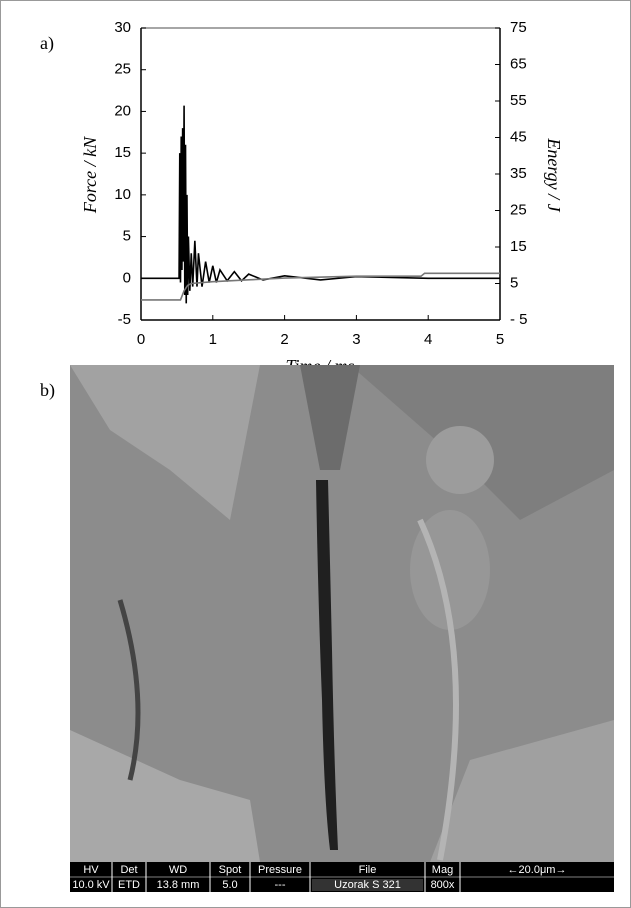  What do you see at coordinates (518, 27) in the screenshot?
I see `y2-tick-label: 75` at bounding box center [518, 27].